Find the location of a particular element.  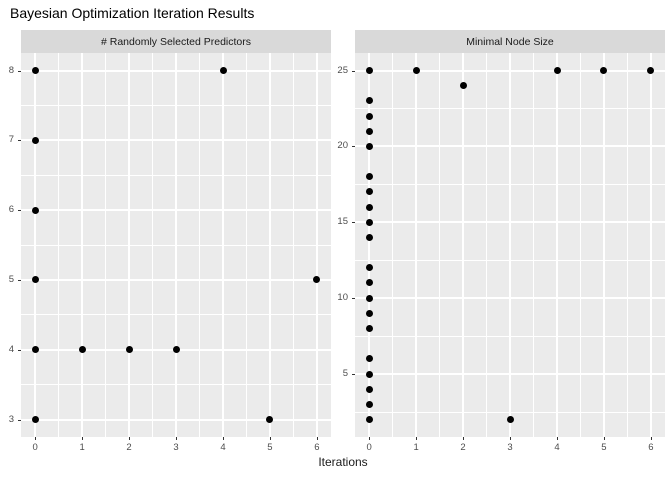

y-tick-label: 7 is located at coordinates (11, 140).